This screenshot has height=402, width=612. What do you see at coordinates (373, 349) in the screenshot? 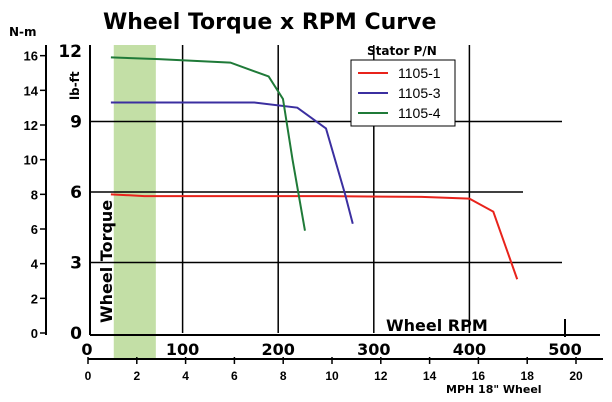
I see `x-tick-label: 300` at bounding box center [373, 349].